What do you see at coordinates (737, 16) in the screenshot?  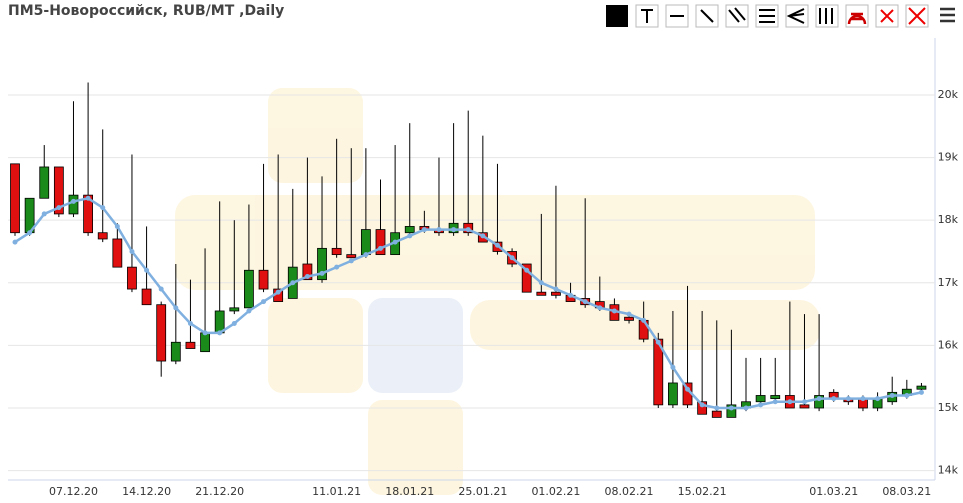 I see `channel-tool` at bounding box center [737, 16].